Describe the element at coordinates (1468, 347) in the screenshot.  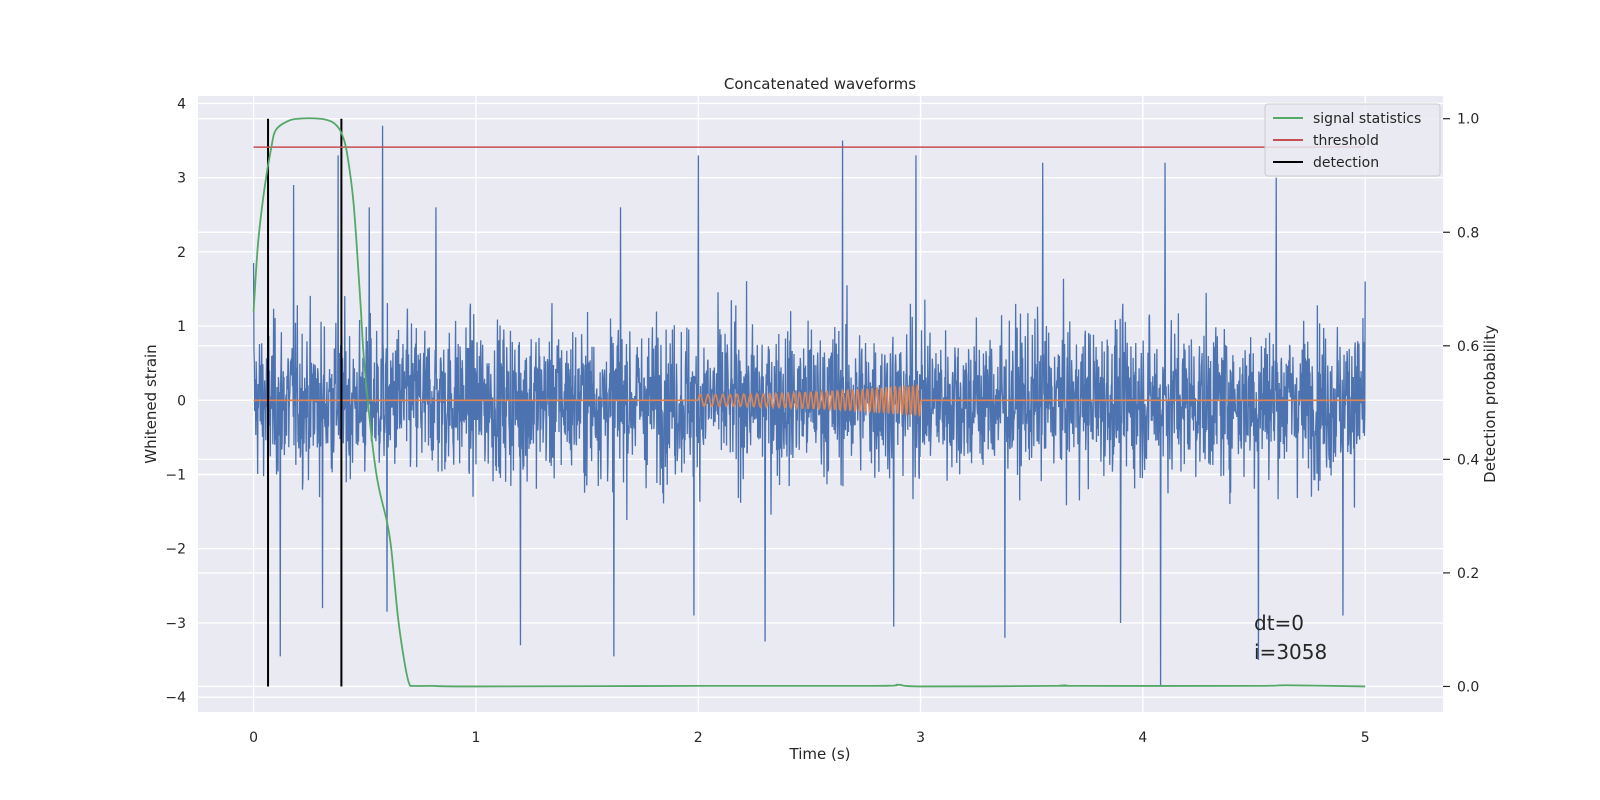
I see `y2-tick-label: 0.6` at that location.